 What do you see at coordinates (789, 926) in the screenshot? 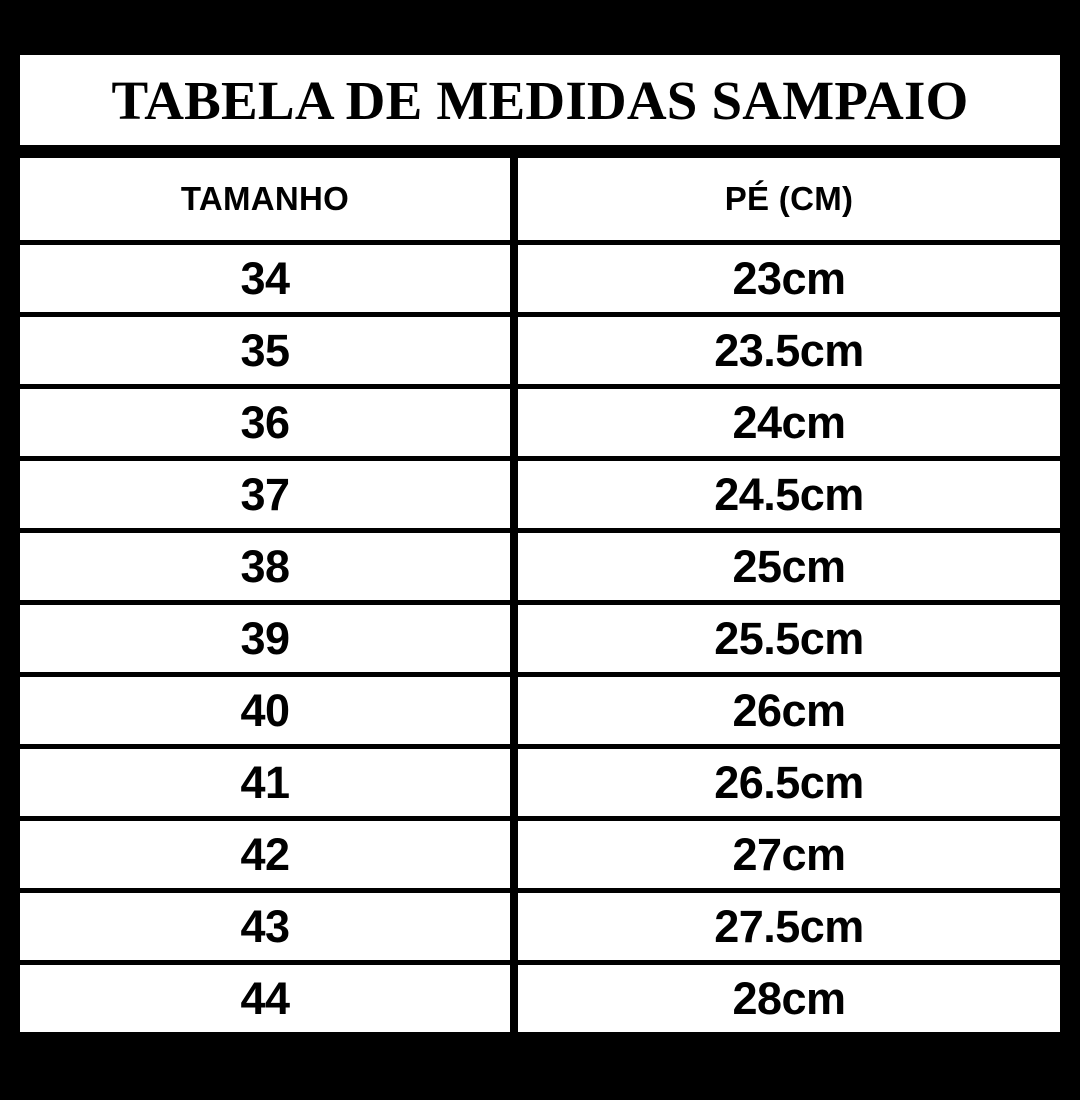
I see `cell-pe: 27.5cm` at bounding box center [789, 926].